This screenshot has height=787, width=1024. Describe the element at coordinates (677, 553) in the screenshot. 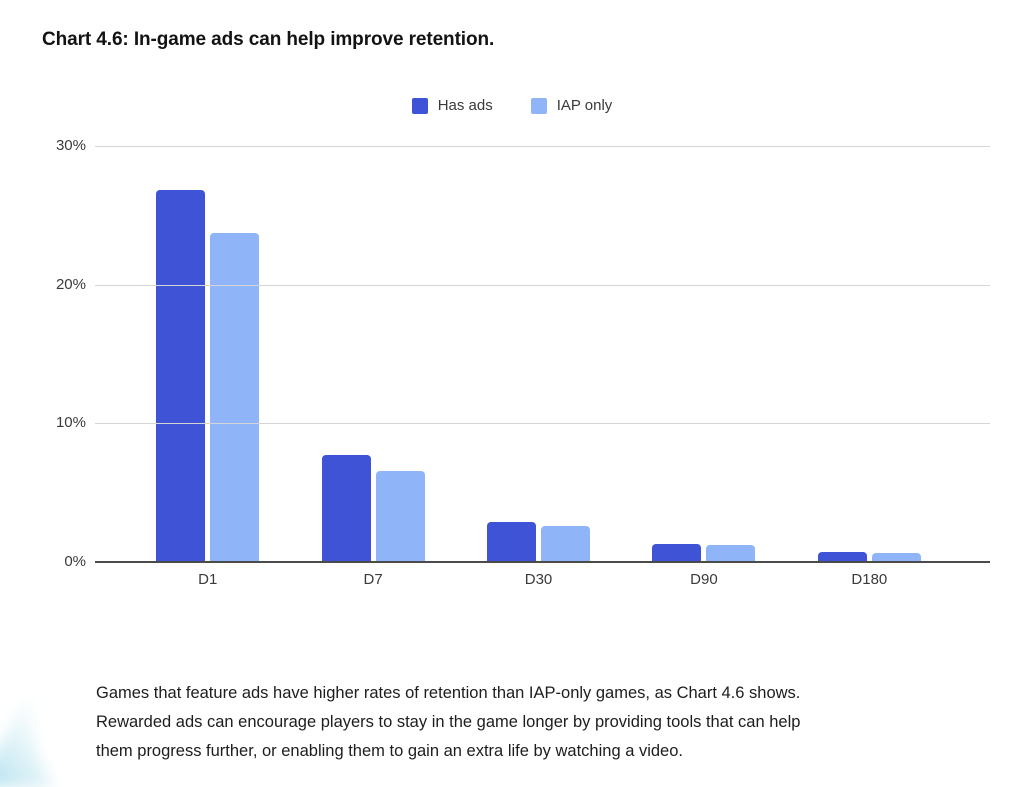

I see `bar-has-ads-d90` at that location.